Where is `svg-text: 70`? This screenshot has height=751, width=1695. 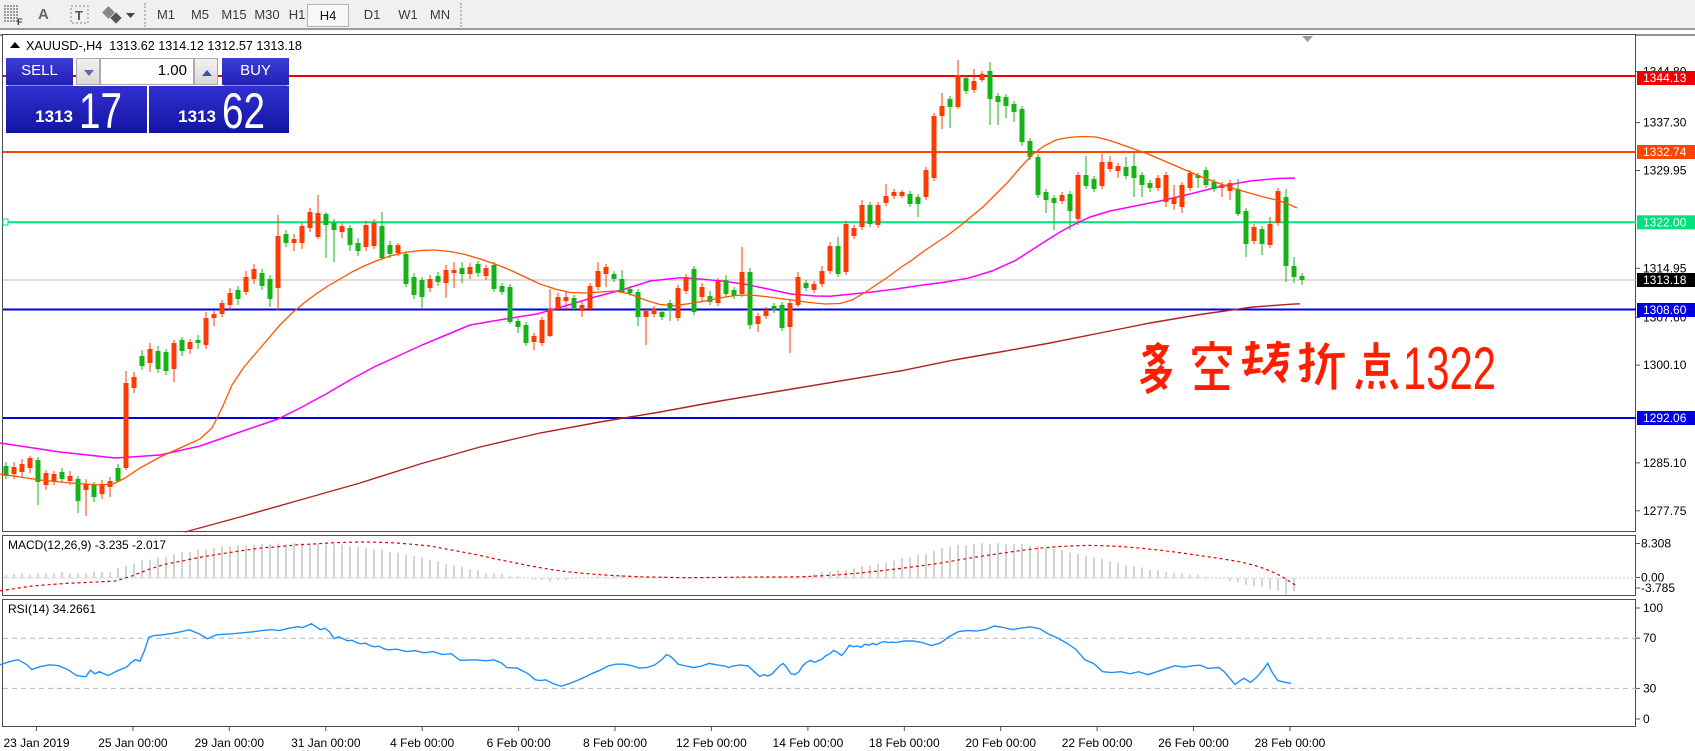
svg-text: 70 is located at coordinates (1650, 638).